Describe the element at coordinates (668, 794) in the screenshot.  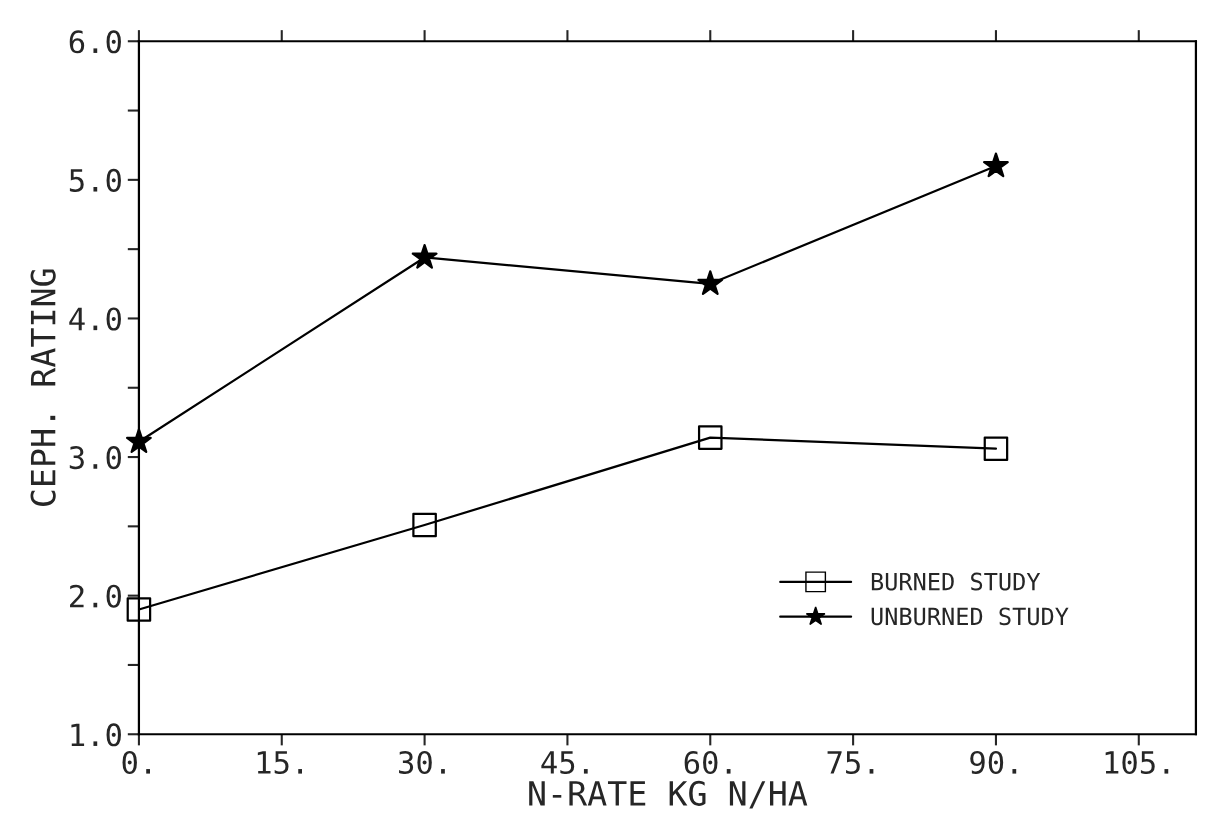
I see `x-axis-title: N-RATE KG N/HA` at that location.